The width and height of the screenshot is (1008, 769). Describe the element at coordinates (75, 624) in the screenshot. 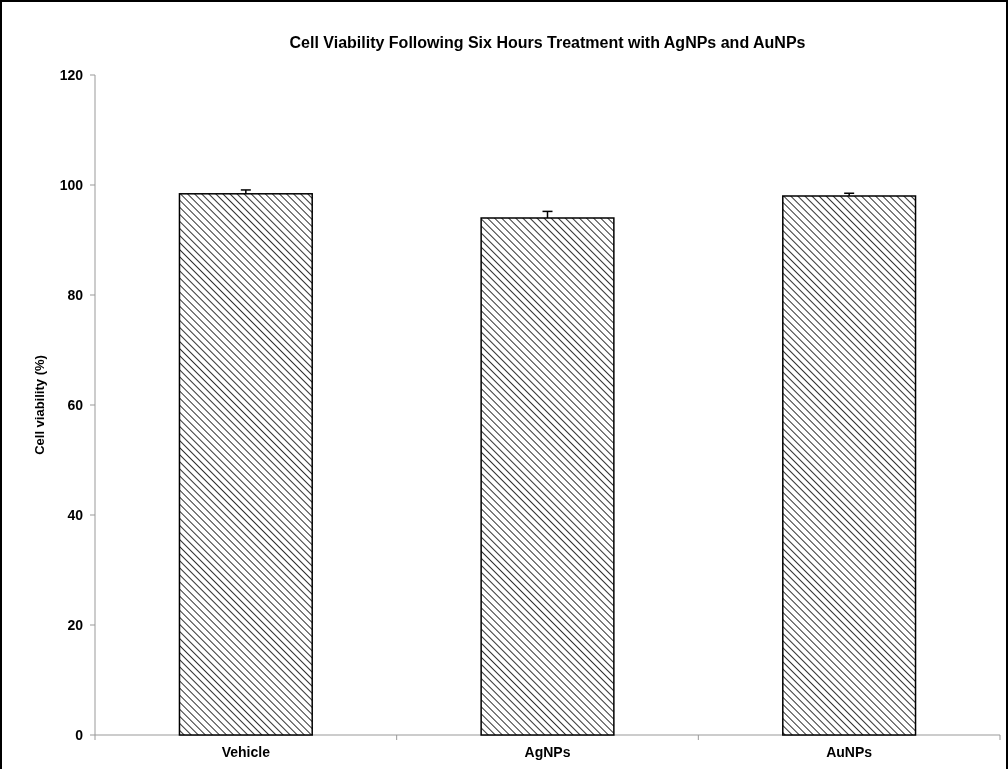

I see `y-tick-label: 20` at that location.